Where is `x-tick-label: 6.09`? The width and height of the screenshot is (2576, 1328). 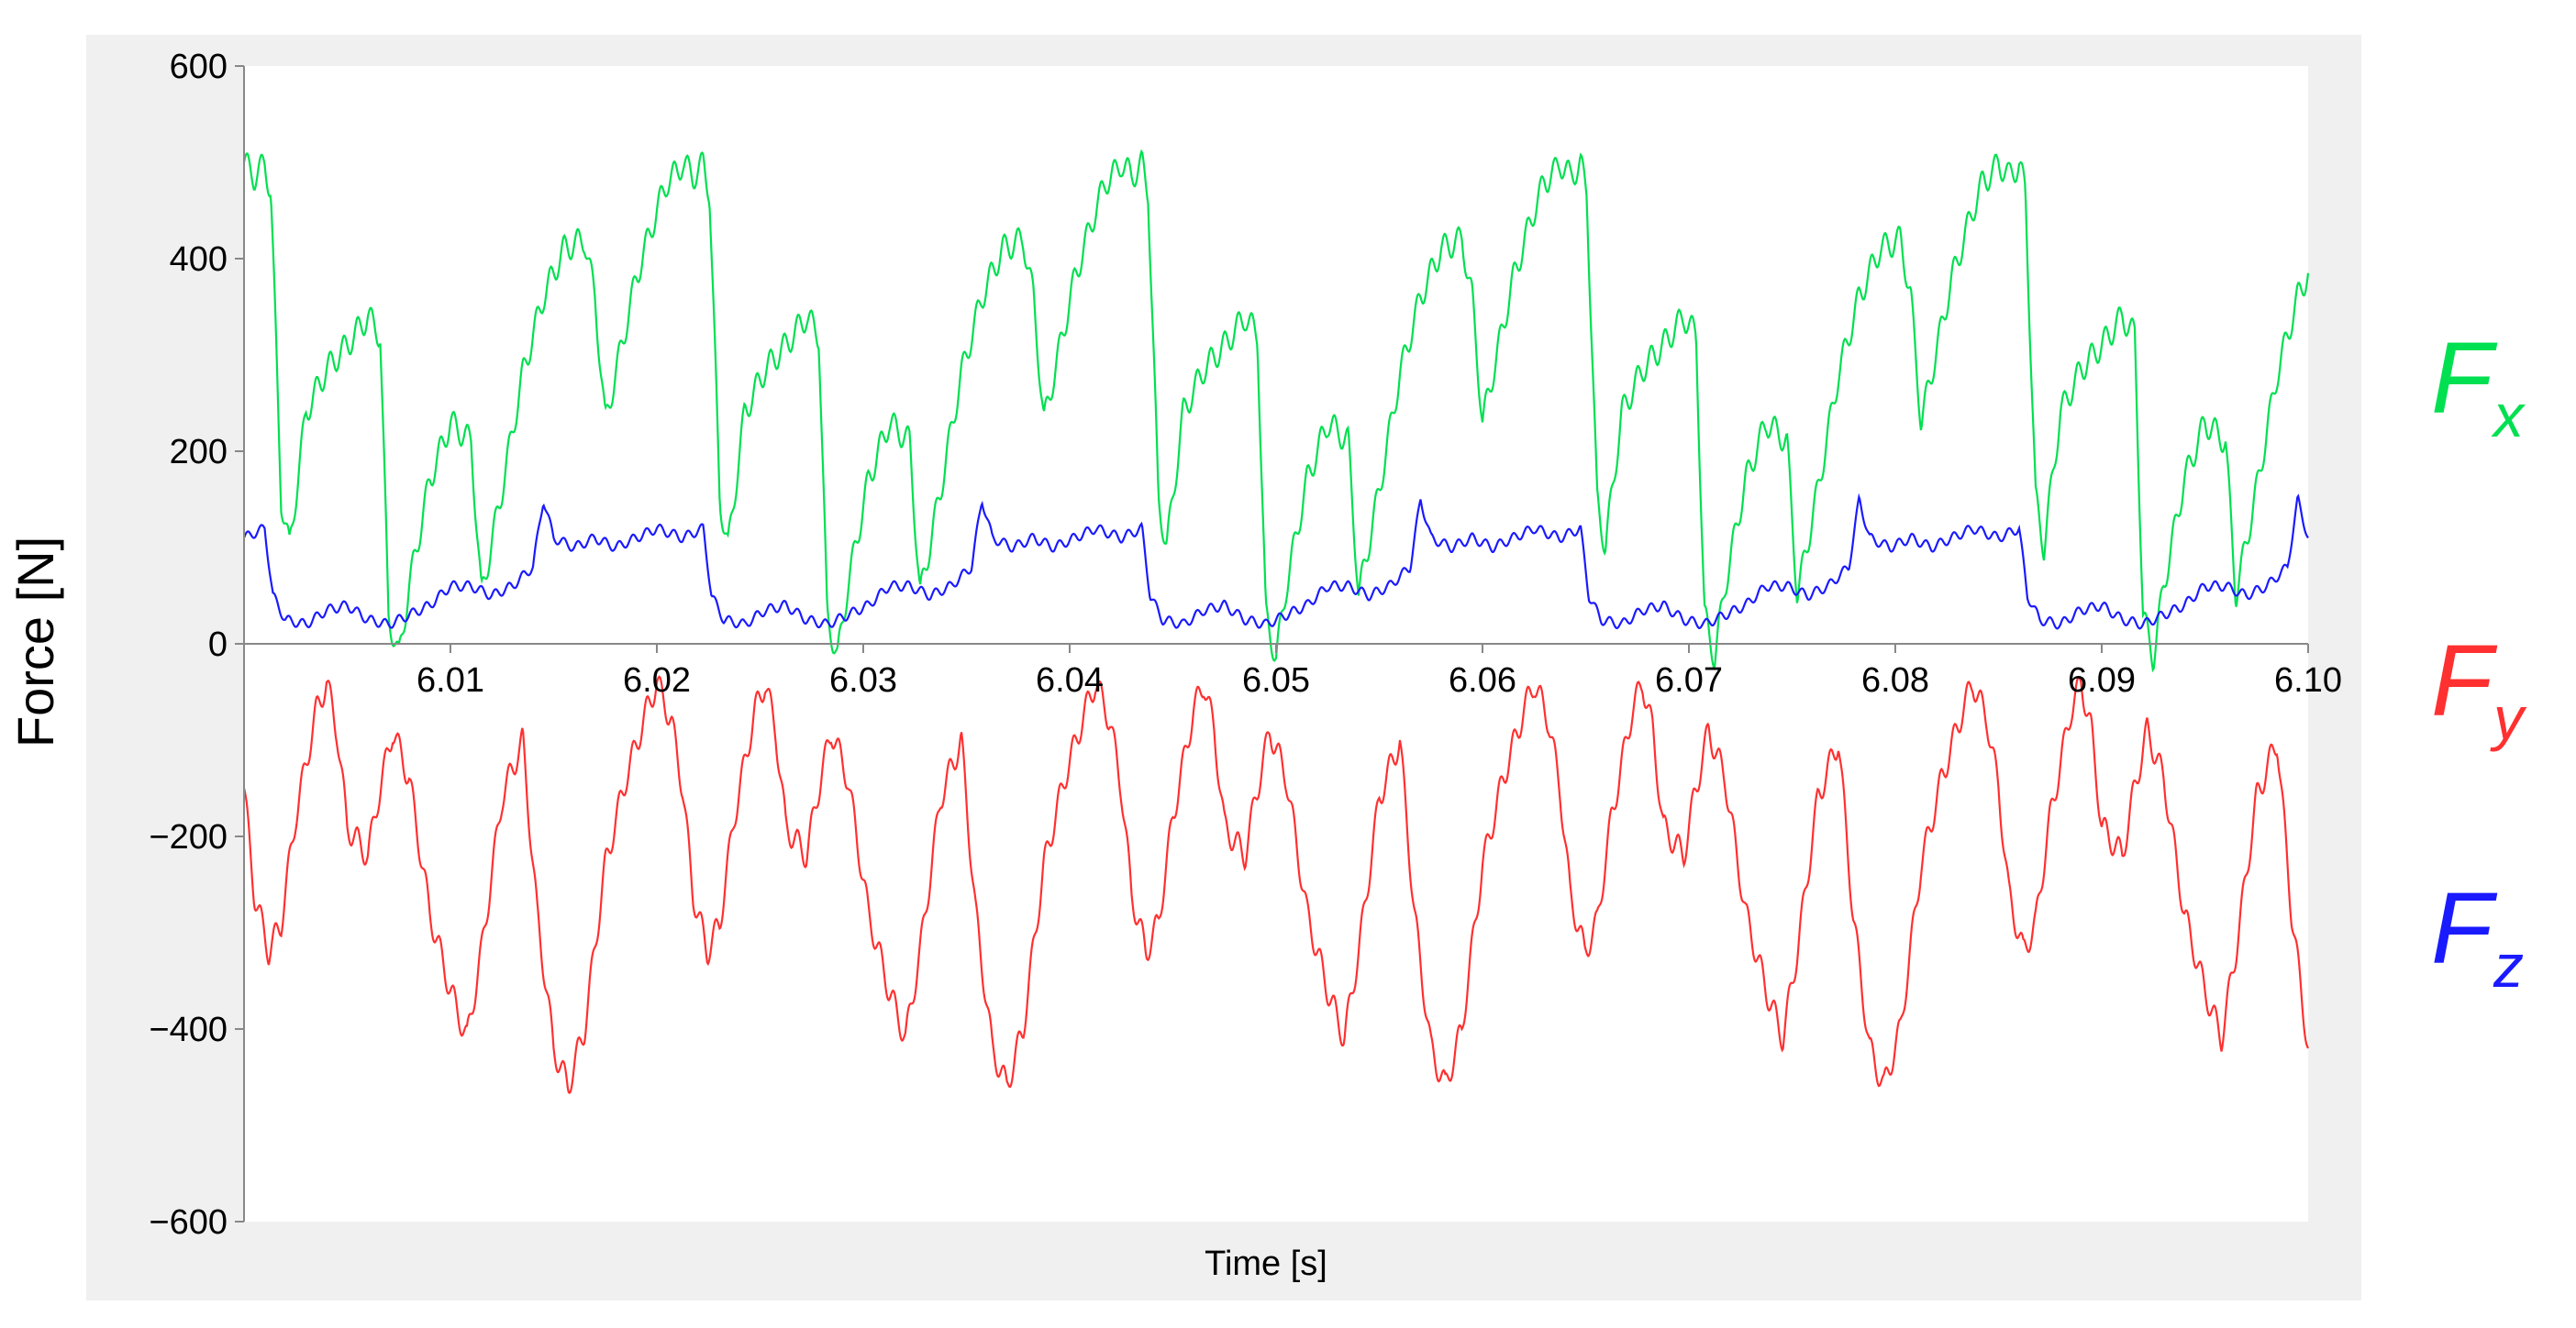 x-tick-label: 6.09 is located at coordinates (2102, 680).